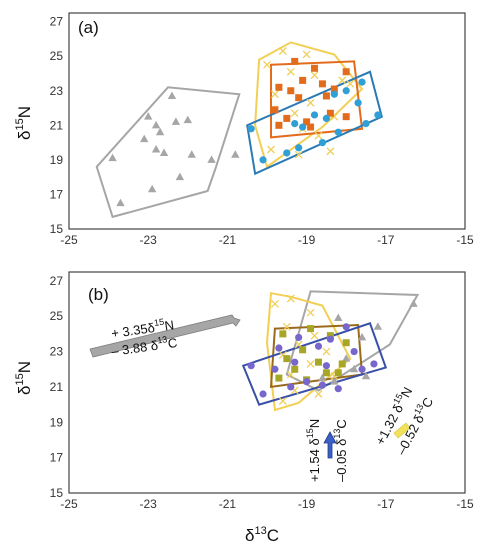  Describe the element at coordinates (57, 387) in the screenshot. I see `y-tick-label: 21` at that location.